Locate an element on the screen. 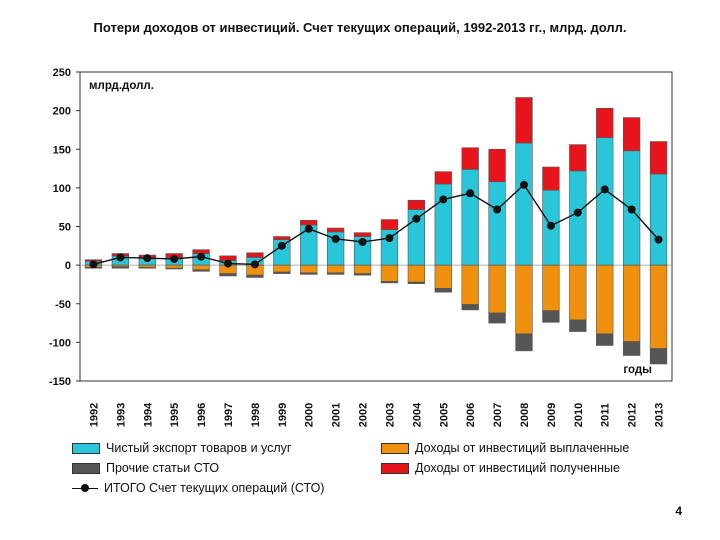 The image size is (720, 540). x-tick-label: 2003 is located at coordinates (390, 415).